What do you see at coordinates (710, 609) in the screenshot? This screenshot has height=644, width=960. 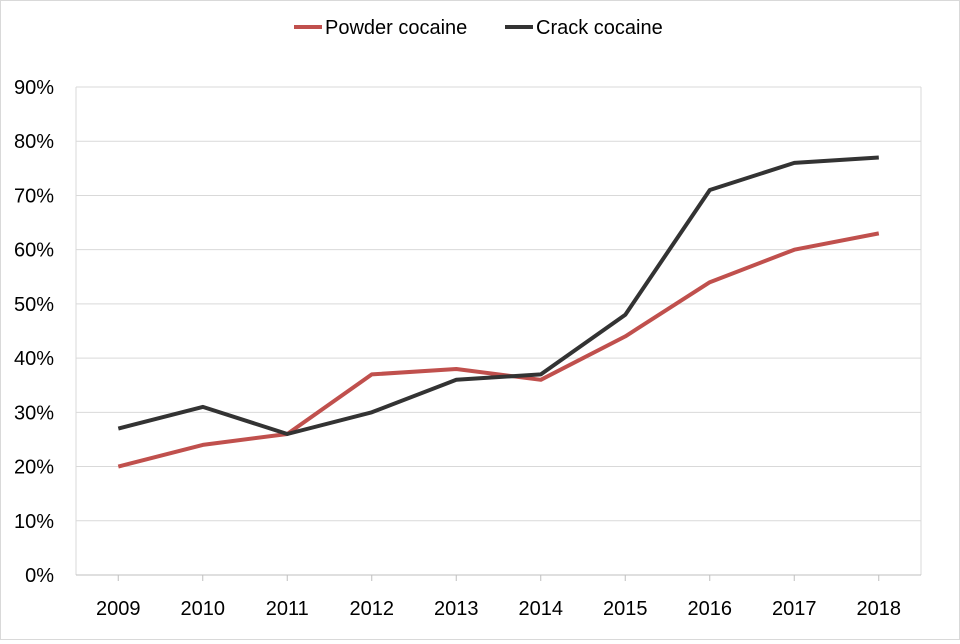 I see `x-tick-label: 2016` at bounding box center [710, 609].